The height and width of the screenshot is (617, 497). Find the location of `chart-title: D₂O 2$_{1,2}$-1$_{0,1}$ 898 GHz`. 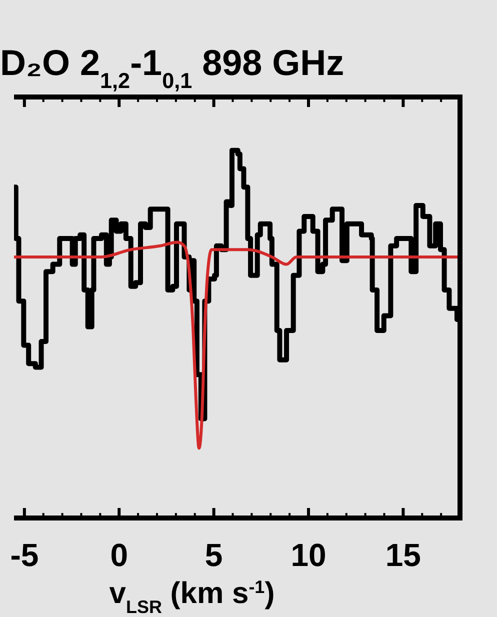

chart-title: D₂O 2$_{1,2}$-1$_{0,1}$ 898 GHz is located at coordinates (172, 67).